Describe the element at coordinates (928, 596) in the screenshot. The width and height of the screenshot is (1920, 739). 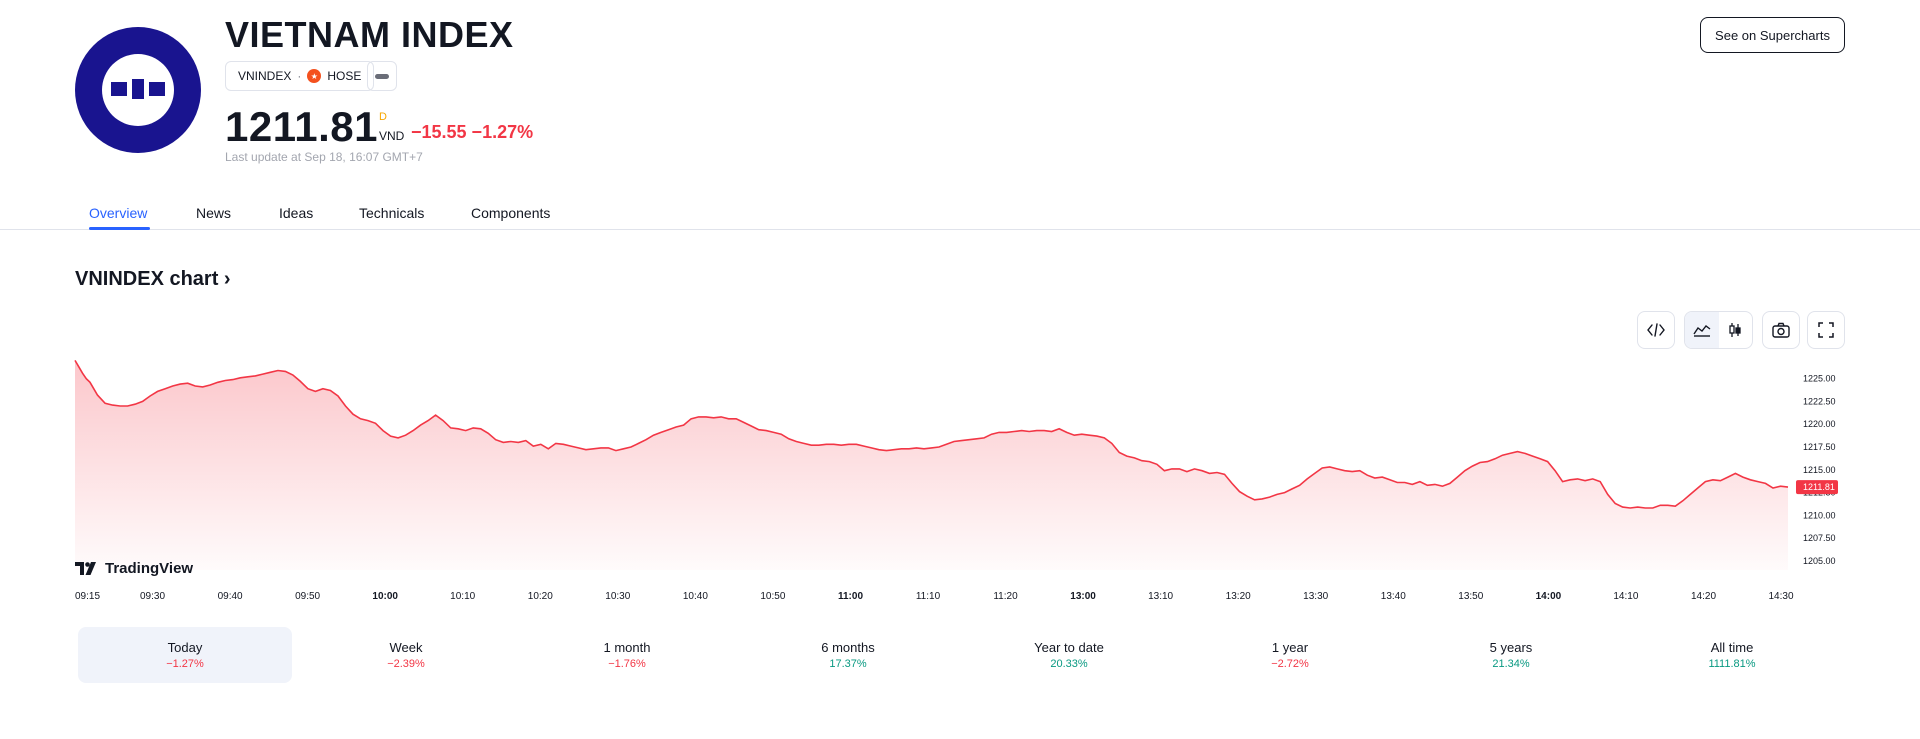
I see `x-tick-label: 11:10` at that location.